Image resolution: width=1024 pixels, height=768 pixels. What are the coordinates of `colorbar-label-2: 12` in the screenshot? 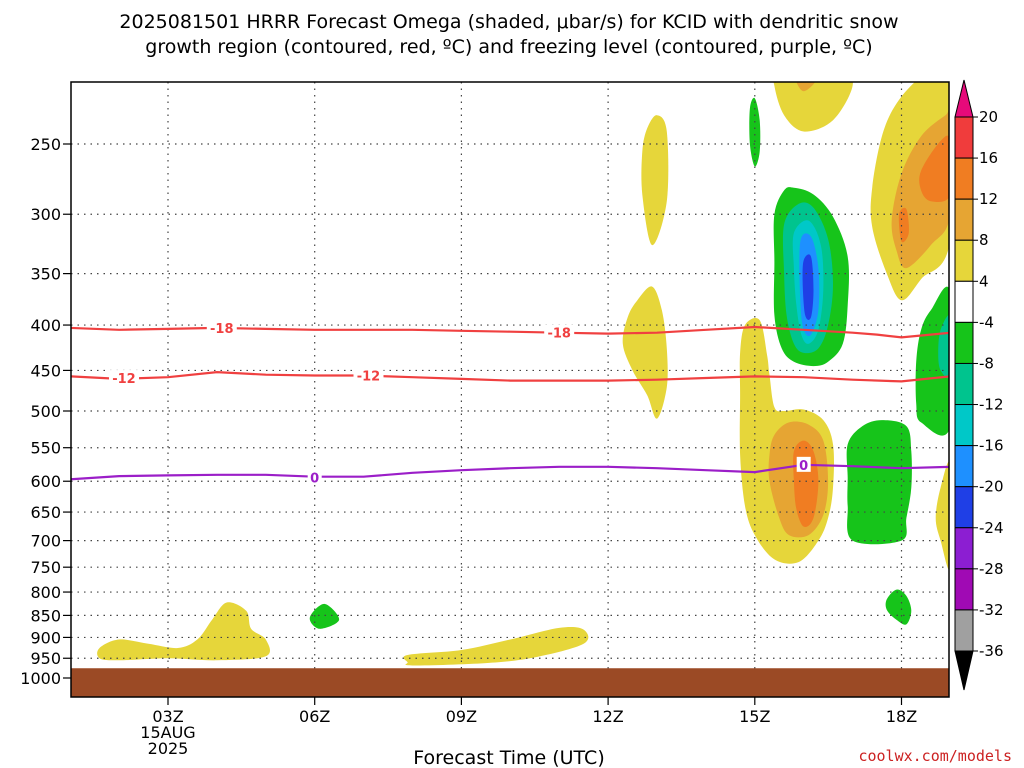 It's located at (988, 199).